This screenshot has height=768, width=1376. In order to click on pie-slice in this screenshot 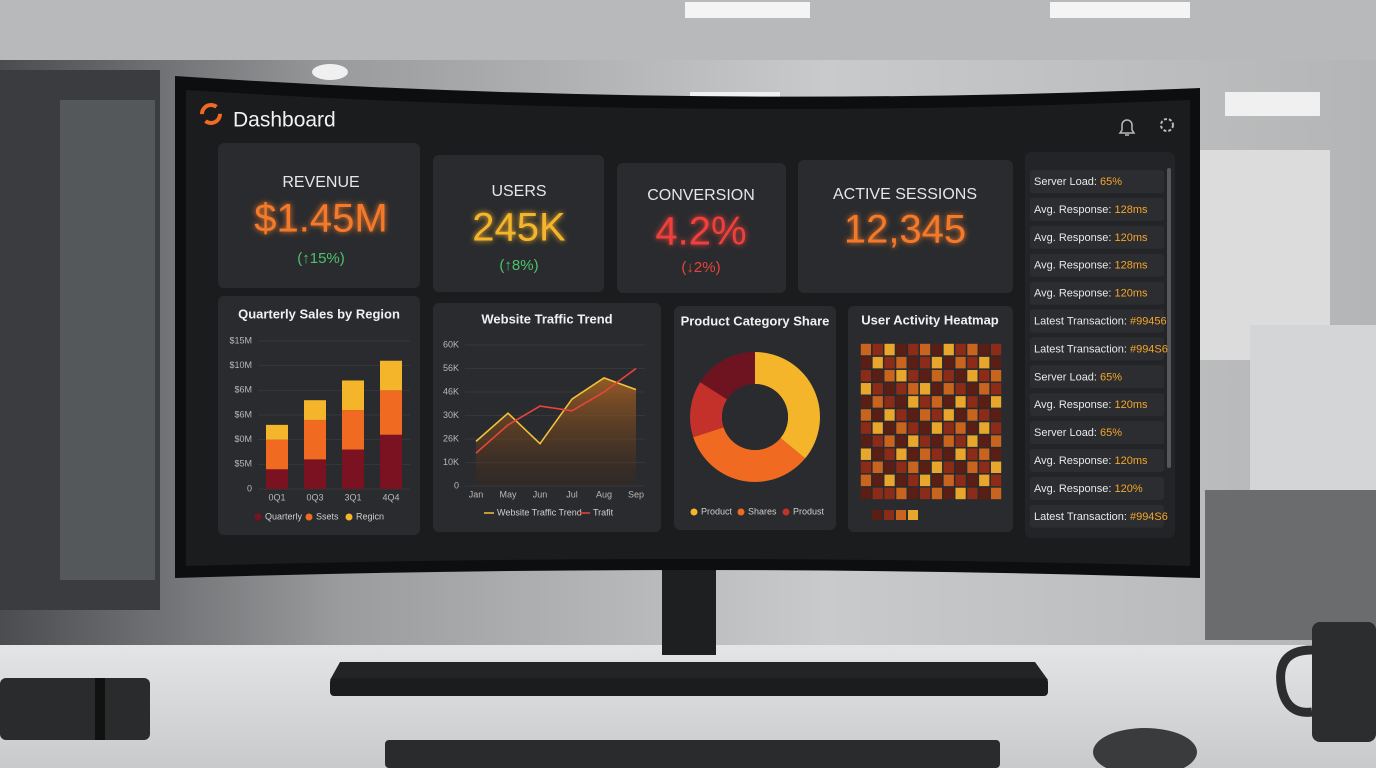, I will do `click(727, 376)`.